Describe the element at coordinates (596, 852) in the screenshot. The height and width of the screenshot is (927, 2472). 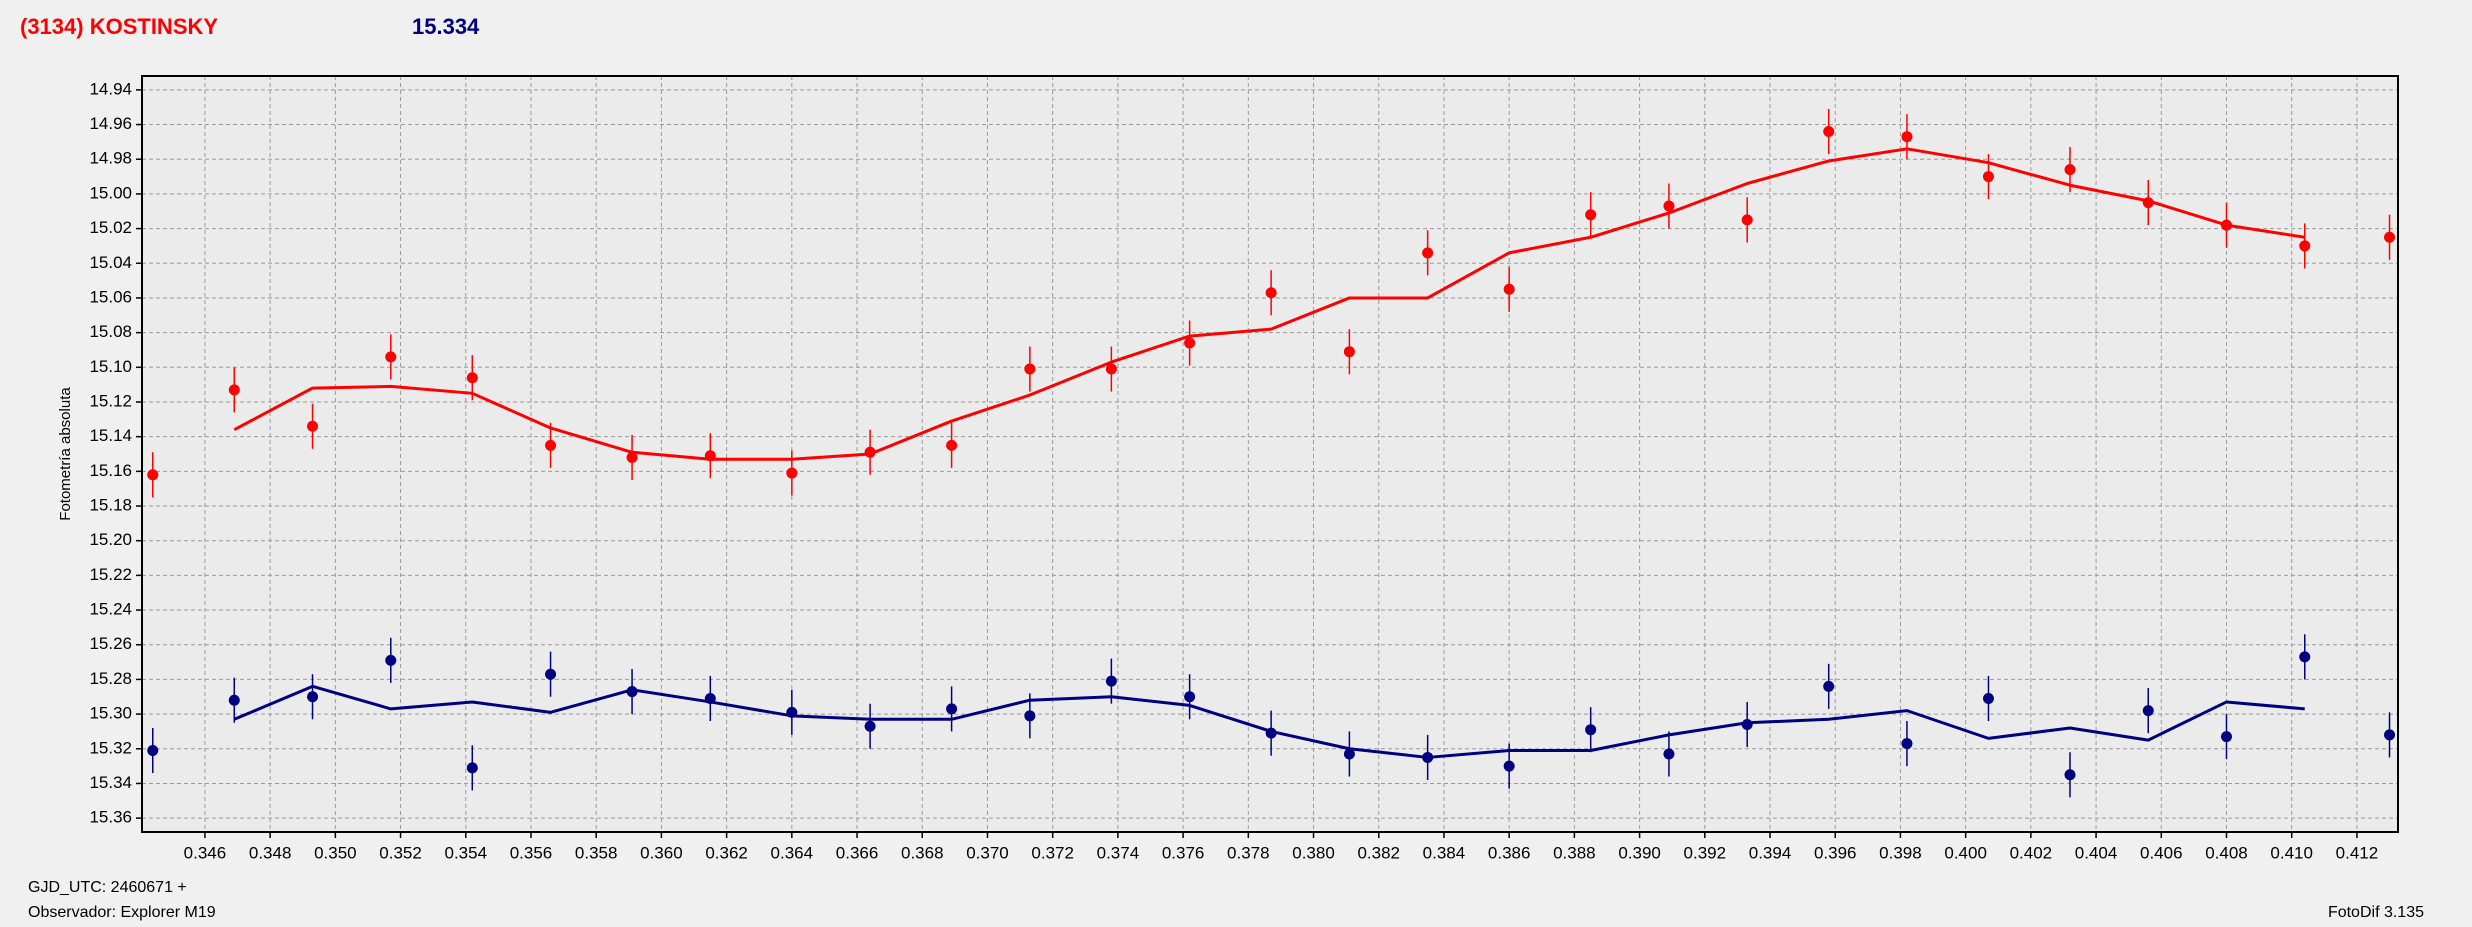
I see `x-tick-label: 0.358` at that location.